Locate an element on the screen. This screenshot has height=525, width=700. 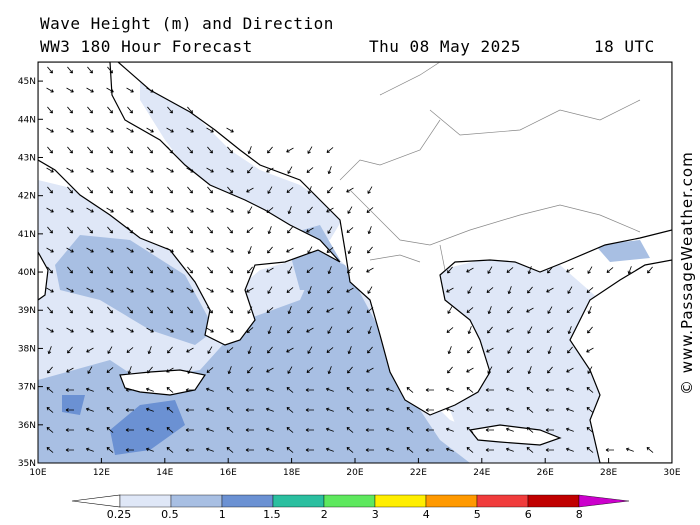
forecast-date: Thu 08 May 2025 is located at coordinates (445, 46).